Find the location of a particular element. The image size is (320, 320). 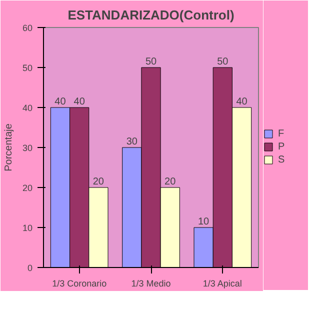

y-axis-title: Porcentaje is located at coordinates (8, 147).